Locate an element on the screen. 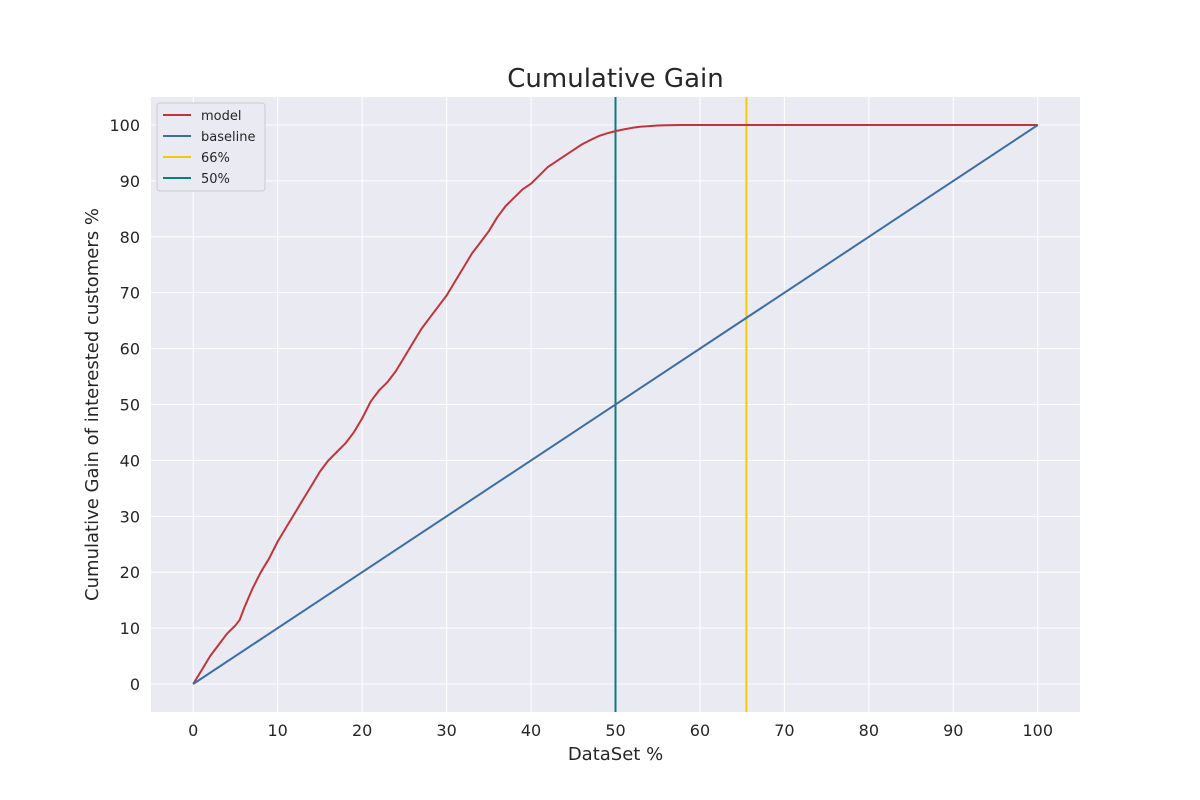  x-axis-title: DataSet % is located at coordinates (615, 754).